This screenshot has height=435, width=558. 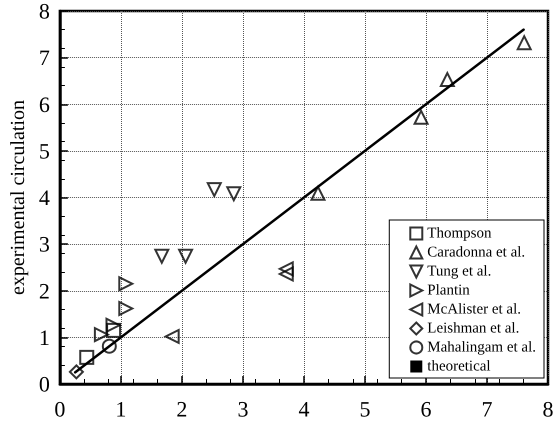 I want to click on x-tick-label: 4, so click(x=304, y=409).